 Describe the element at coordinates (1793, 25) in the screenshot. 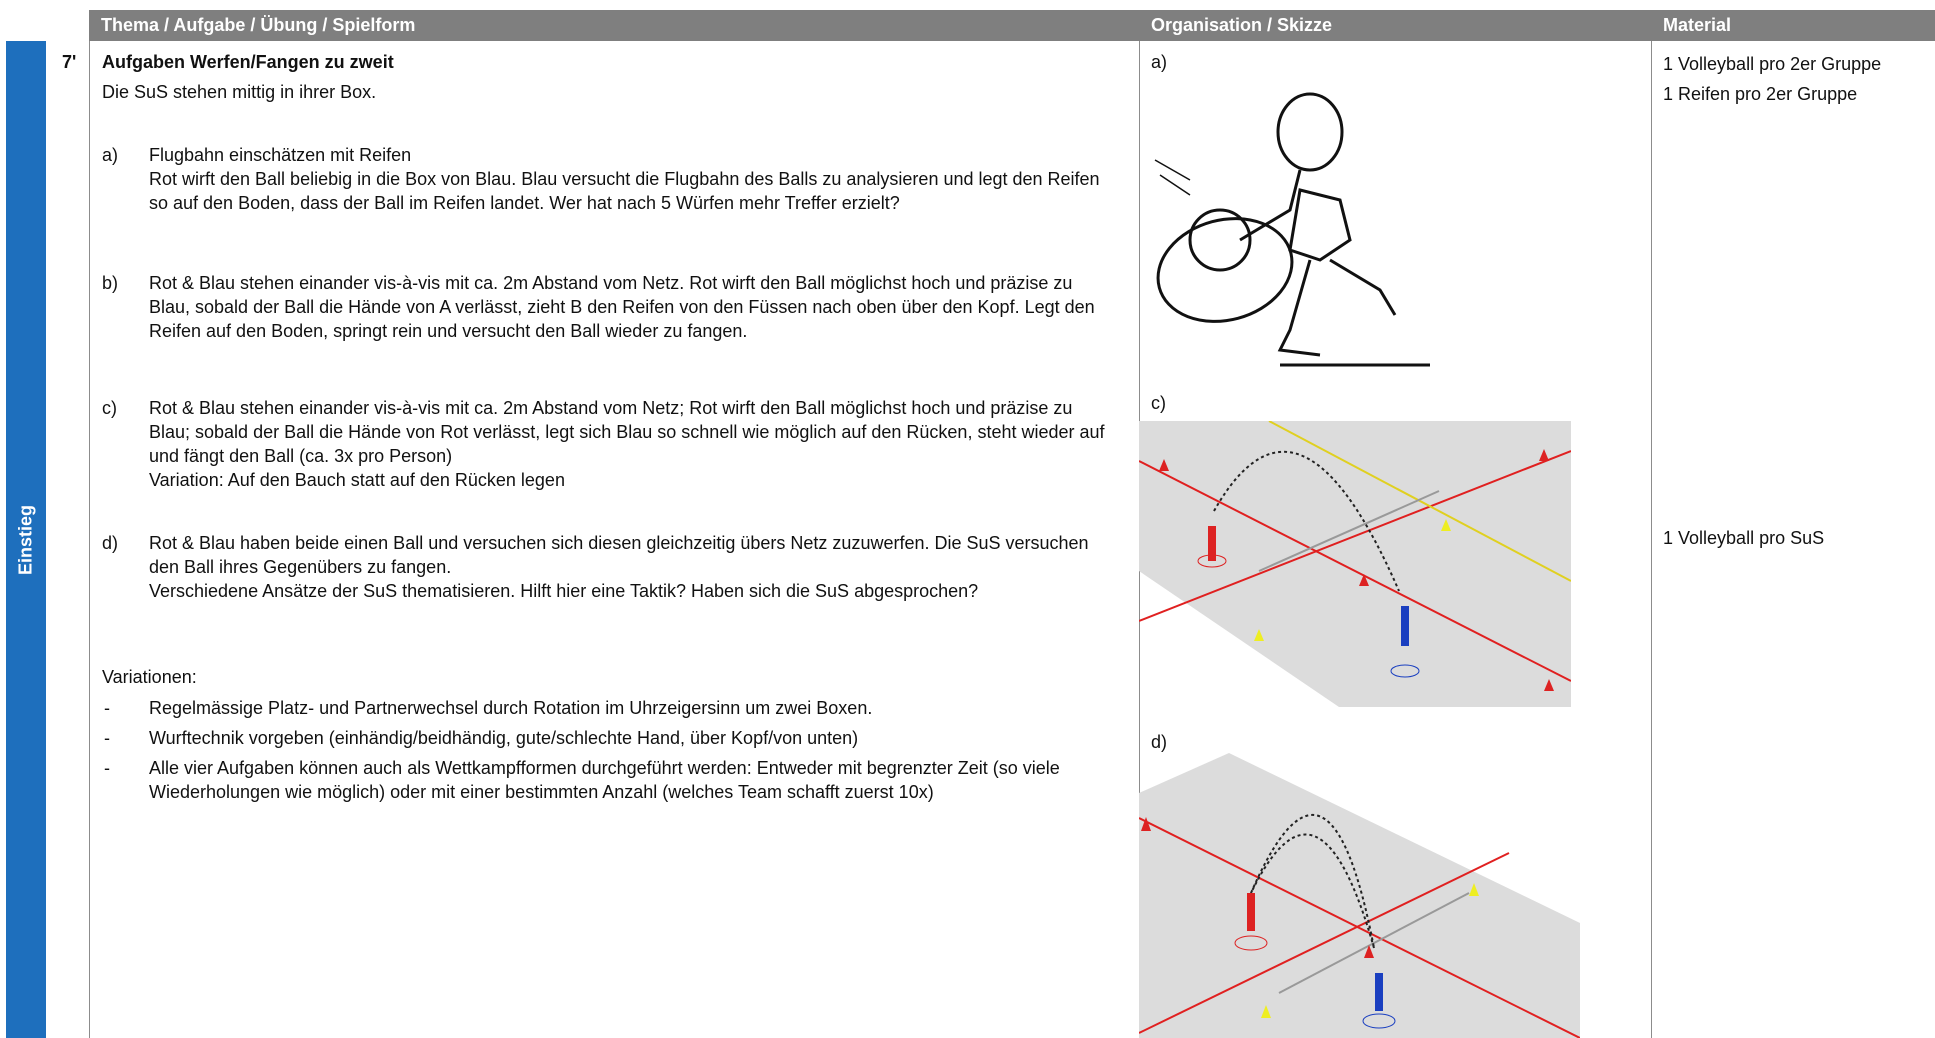

I see `header-text: Material` at that location.